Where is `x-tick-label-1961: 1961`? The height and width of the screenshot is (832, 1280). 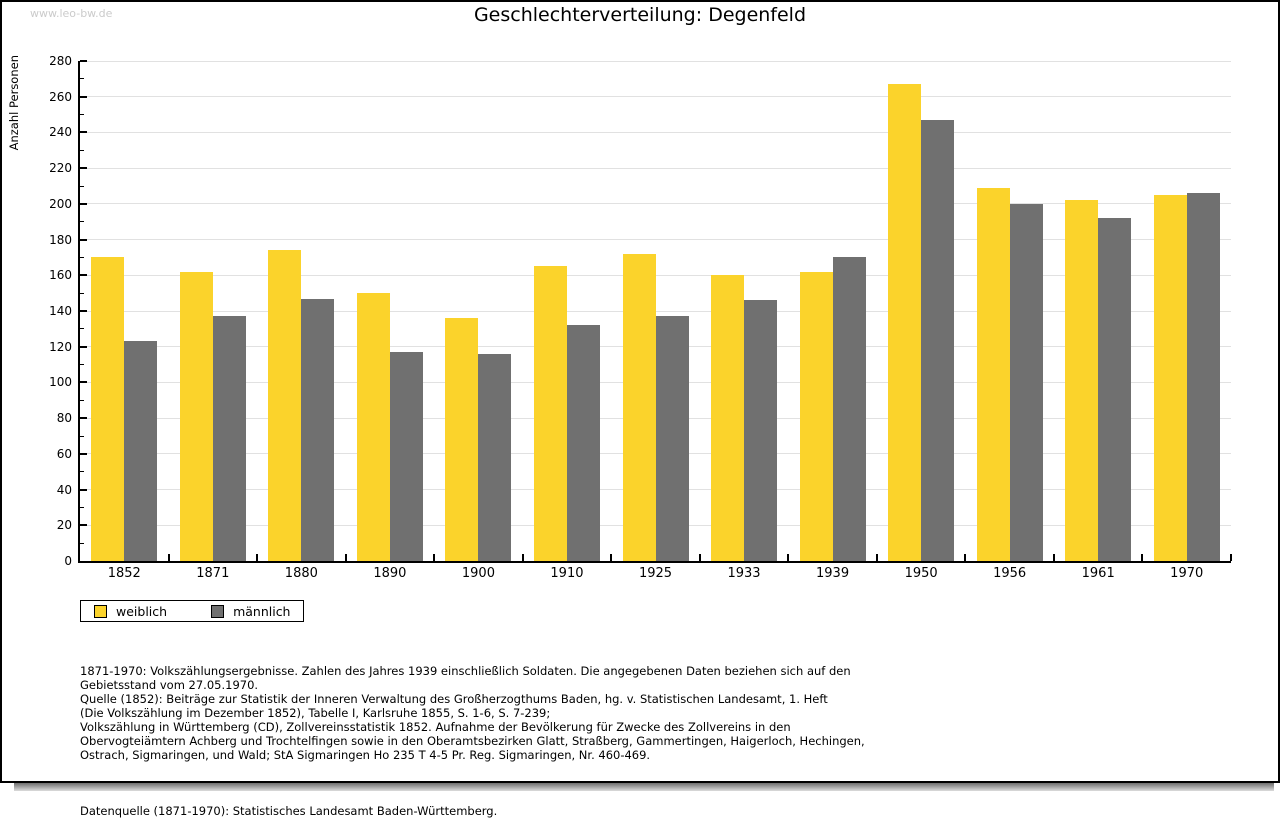 x-tick-label-1961: 1961 is located at coordinates (1098, 573).